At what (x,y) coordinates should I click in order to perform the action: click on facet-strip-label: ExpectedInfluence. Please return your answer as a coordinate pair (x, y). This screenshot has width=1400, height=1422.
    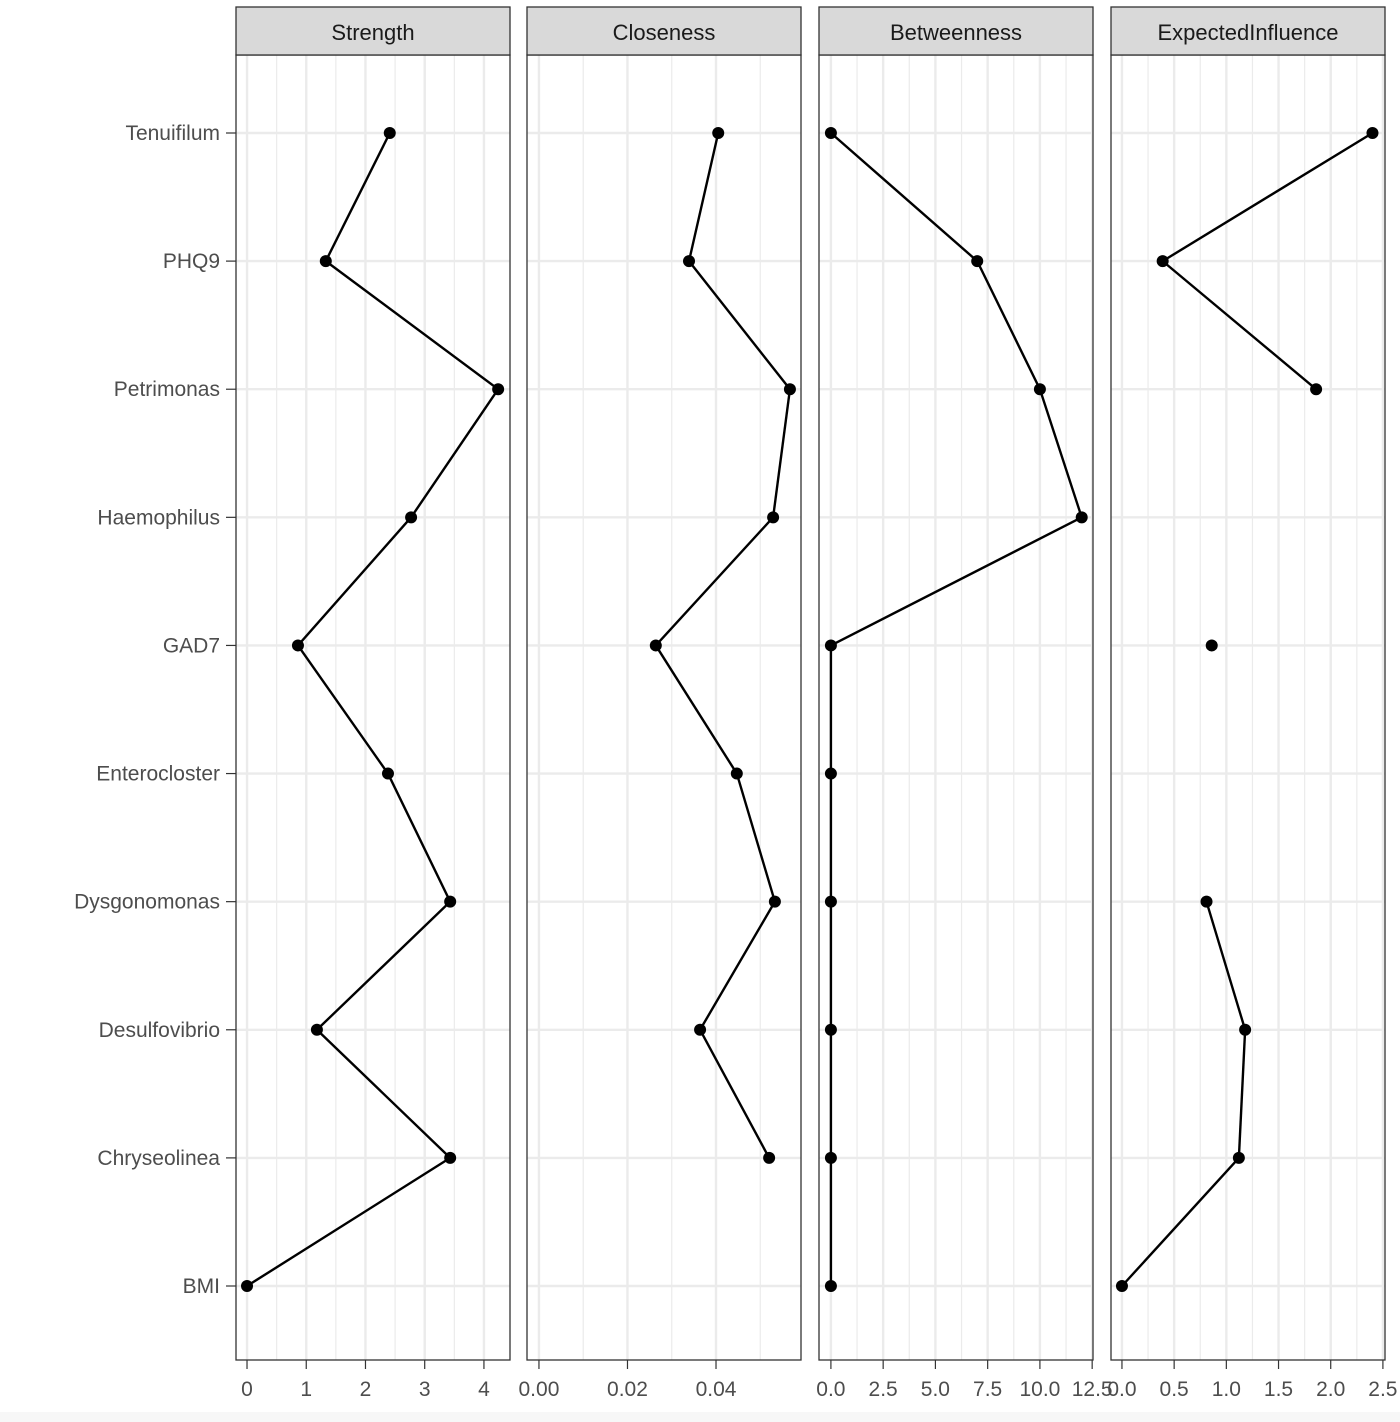
    Looking at the image, I should click on (1247, 32).